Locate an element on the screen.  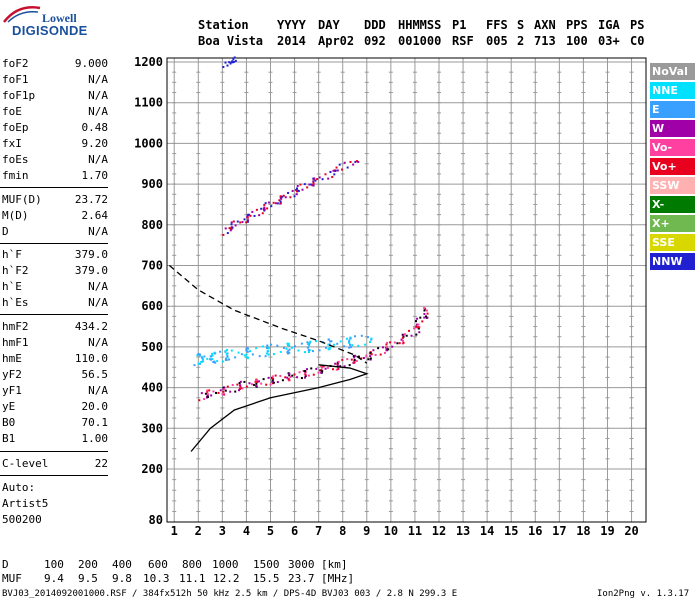
header-value-pps: 100 is located at coordinates (577, 41).